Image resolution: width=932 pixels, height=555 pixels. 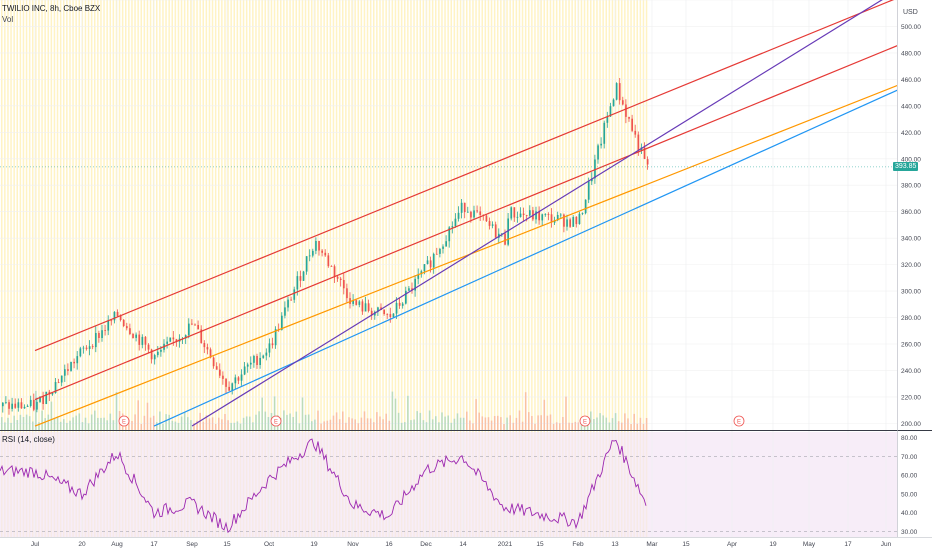 I want to click on price-tick-label: 280.00, so click(x=911, y=318).